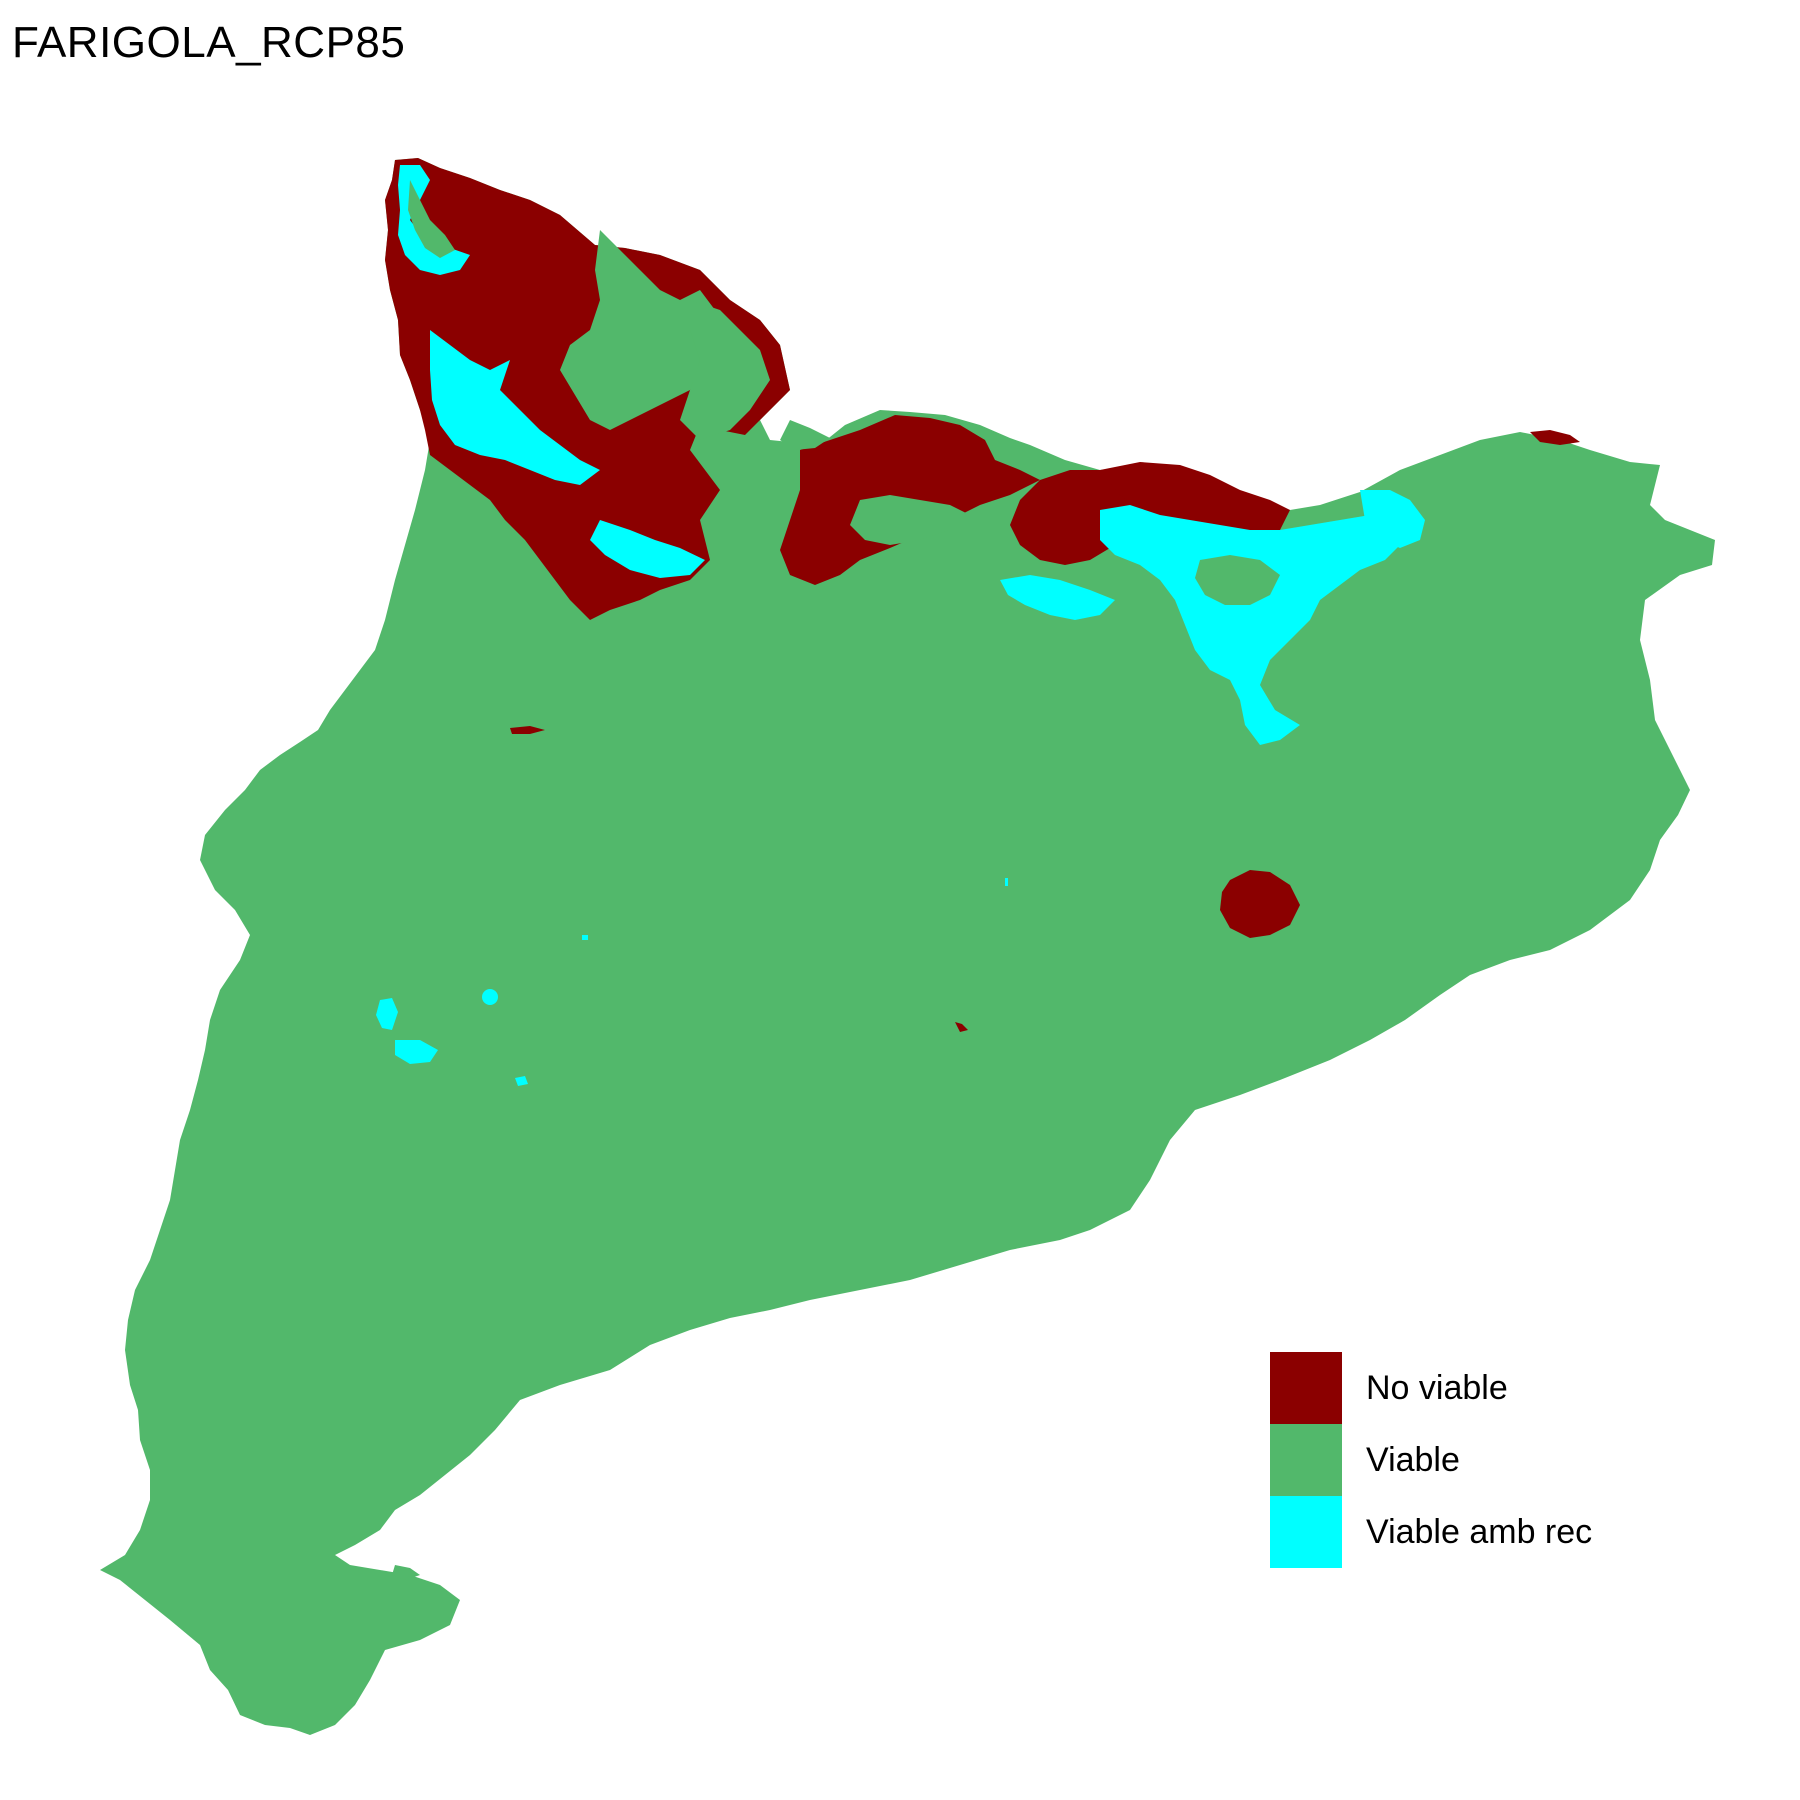  I want to click on legend-swatch-no-viable, so click(1306, 1388).